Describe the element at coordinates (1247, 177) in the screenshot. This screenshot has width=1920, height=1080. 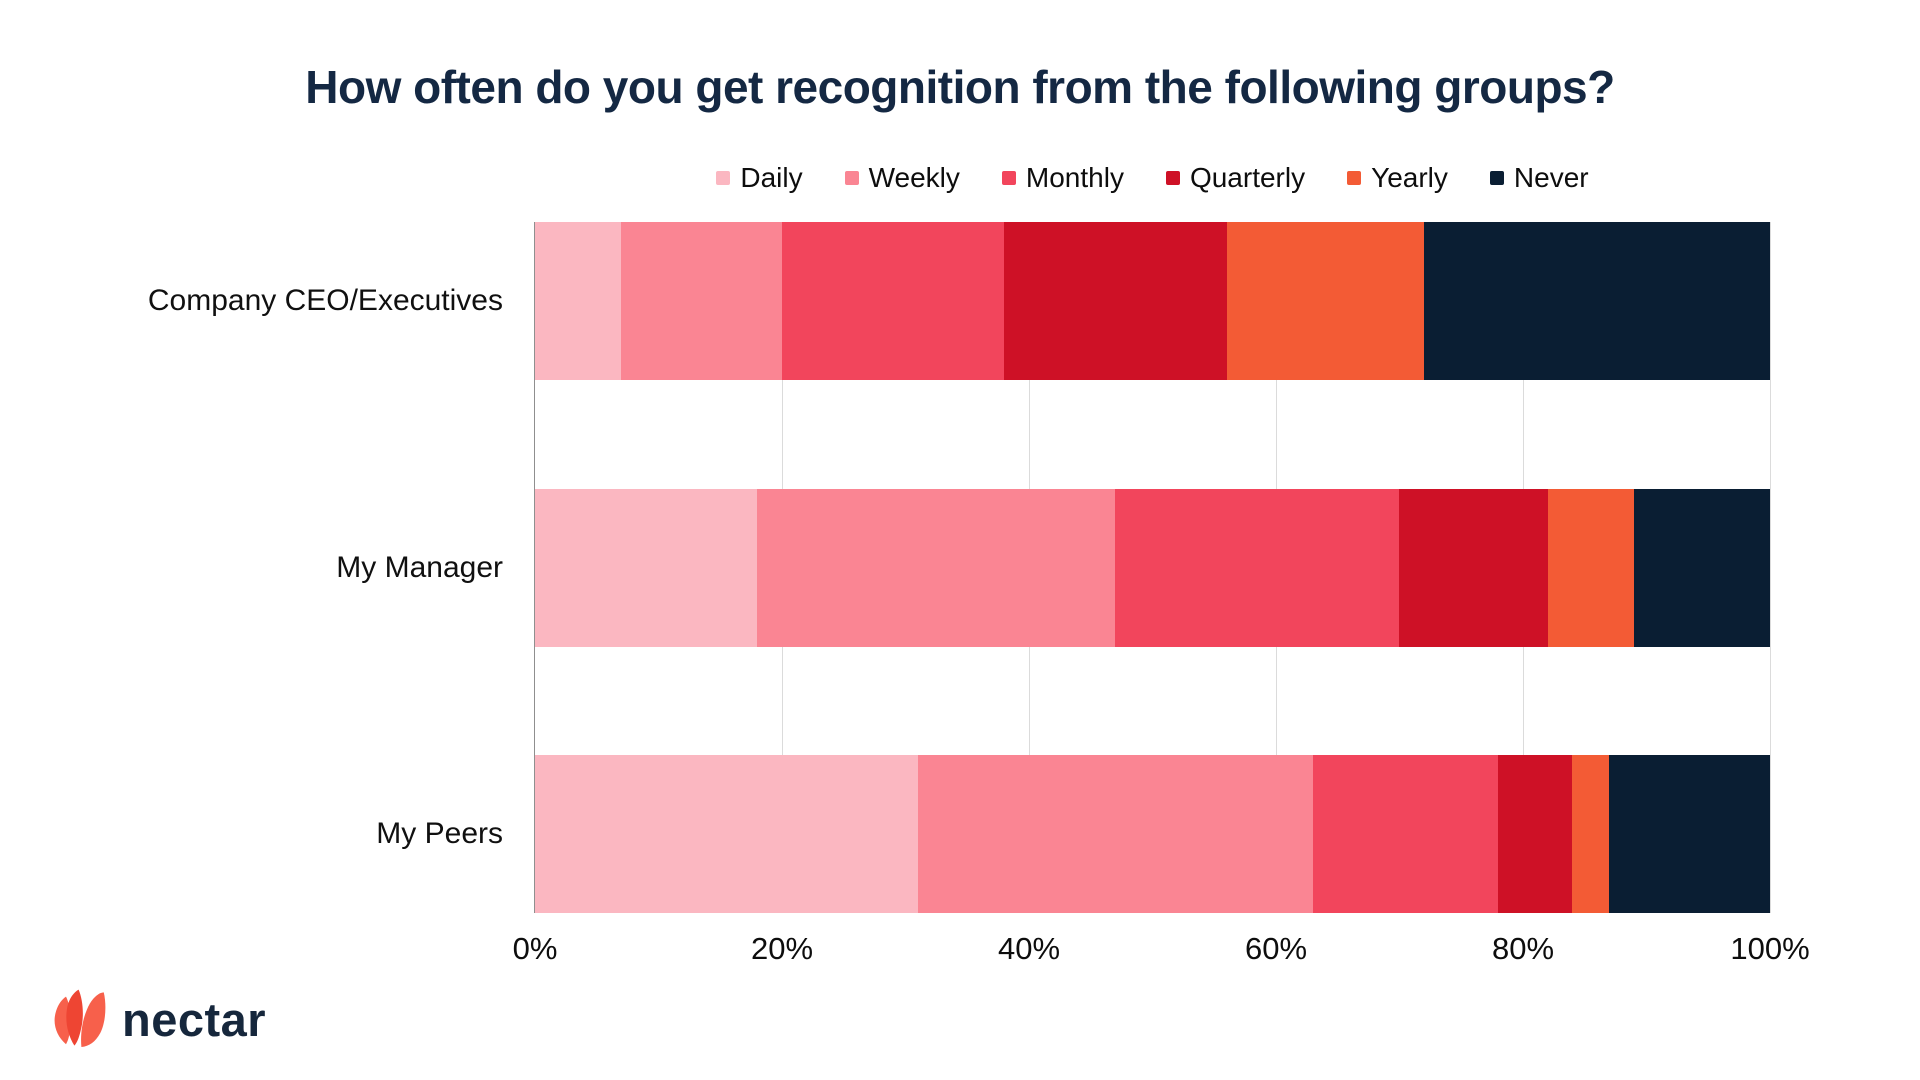
I see `legend-label: Quarterly` at that location.